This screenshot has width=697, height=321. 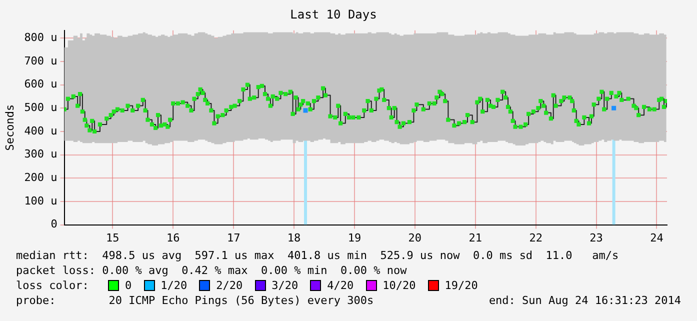 I want to click on x-tick-label: 21, so click(x=475, y=237).